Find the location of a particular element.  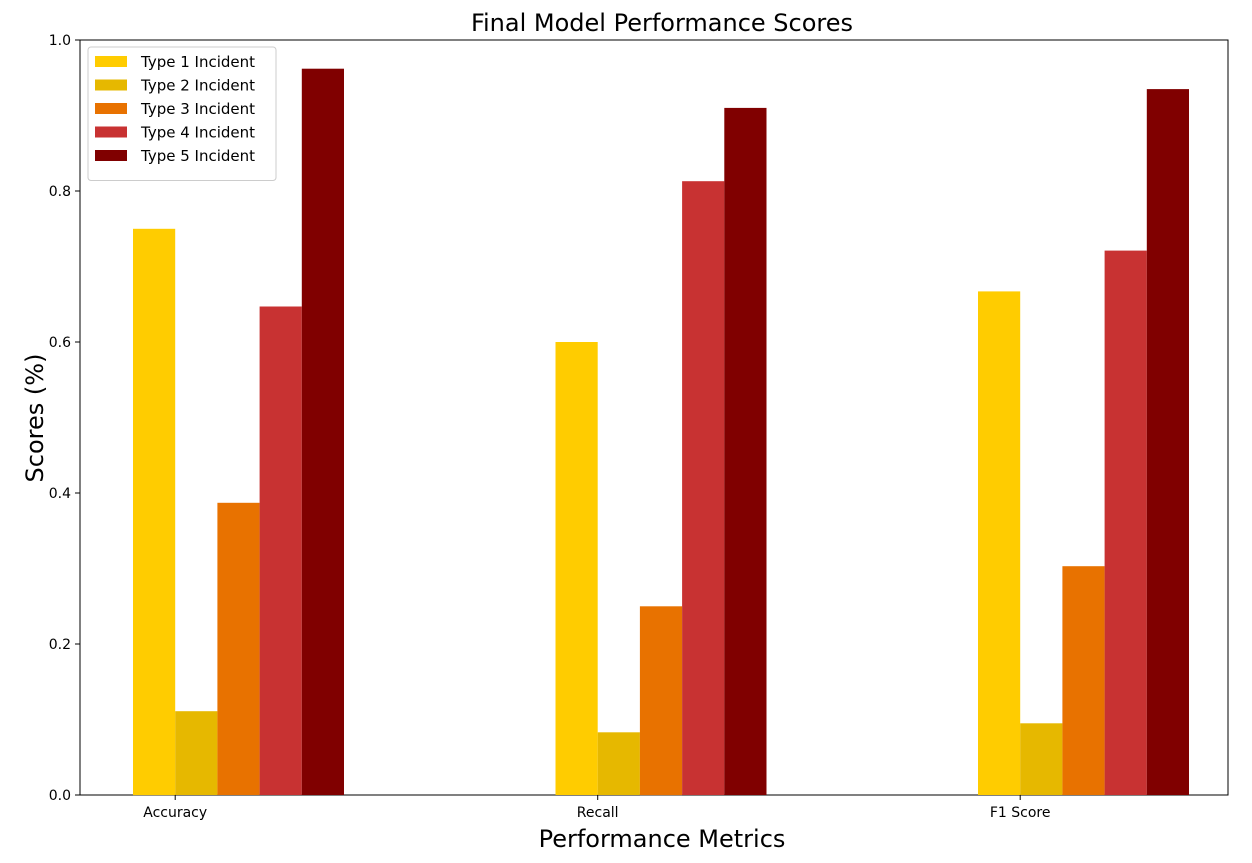

bar-series-4-f1-score is located at coordinates (1125, 523).